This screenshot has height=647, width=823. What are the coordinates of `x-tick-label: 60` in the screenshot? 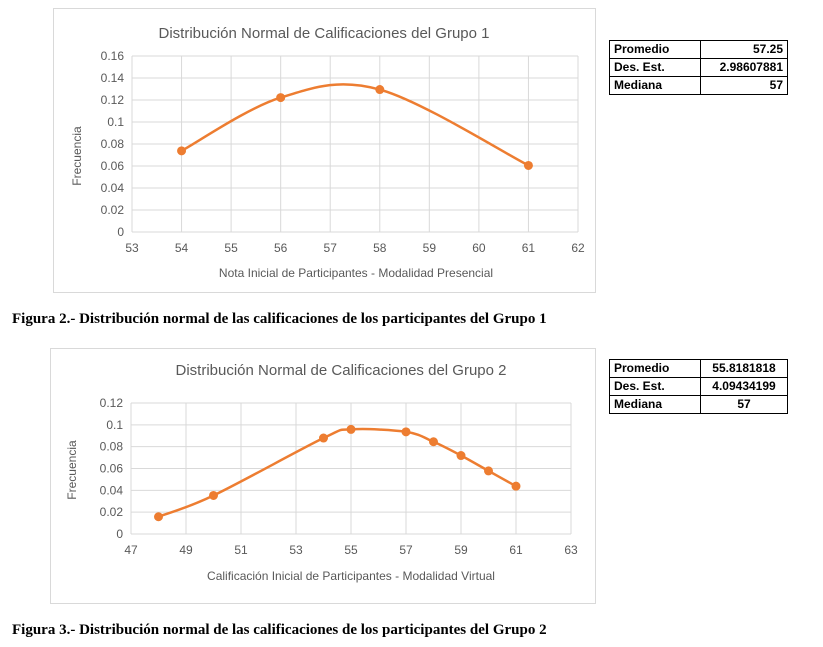 It's located at (479, 248).